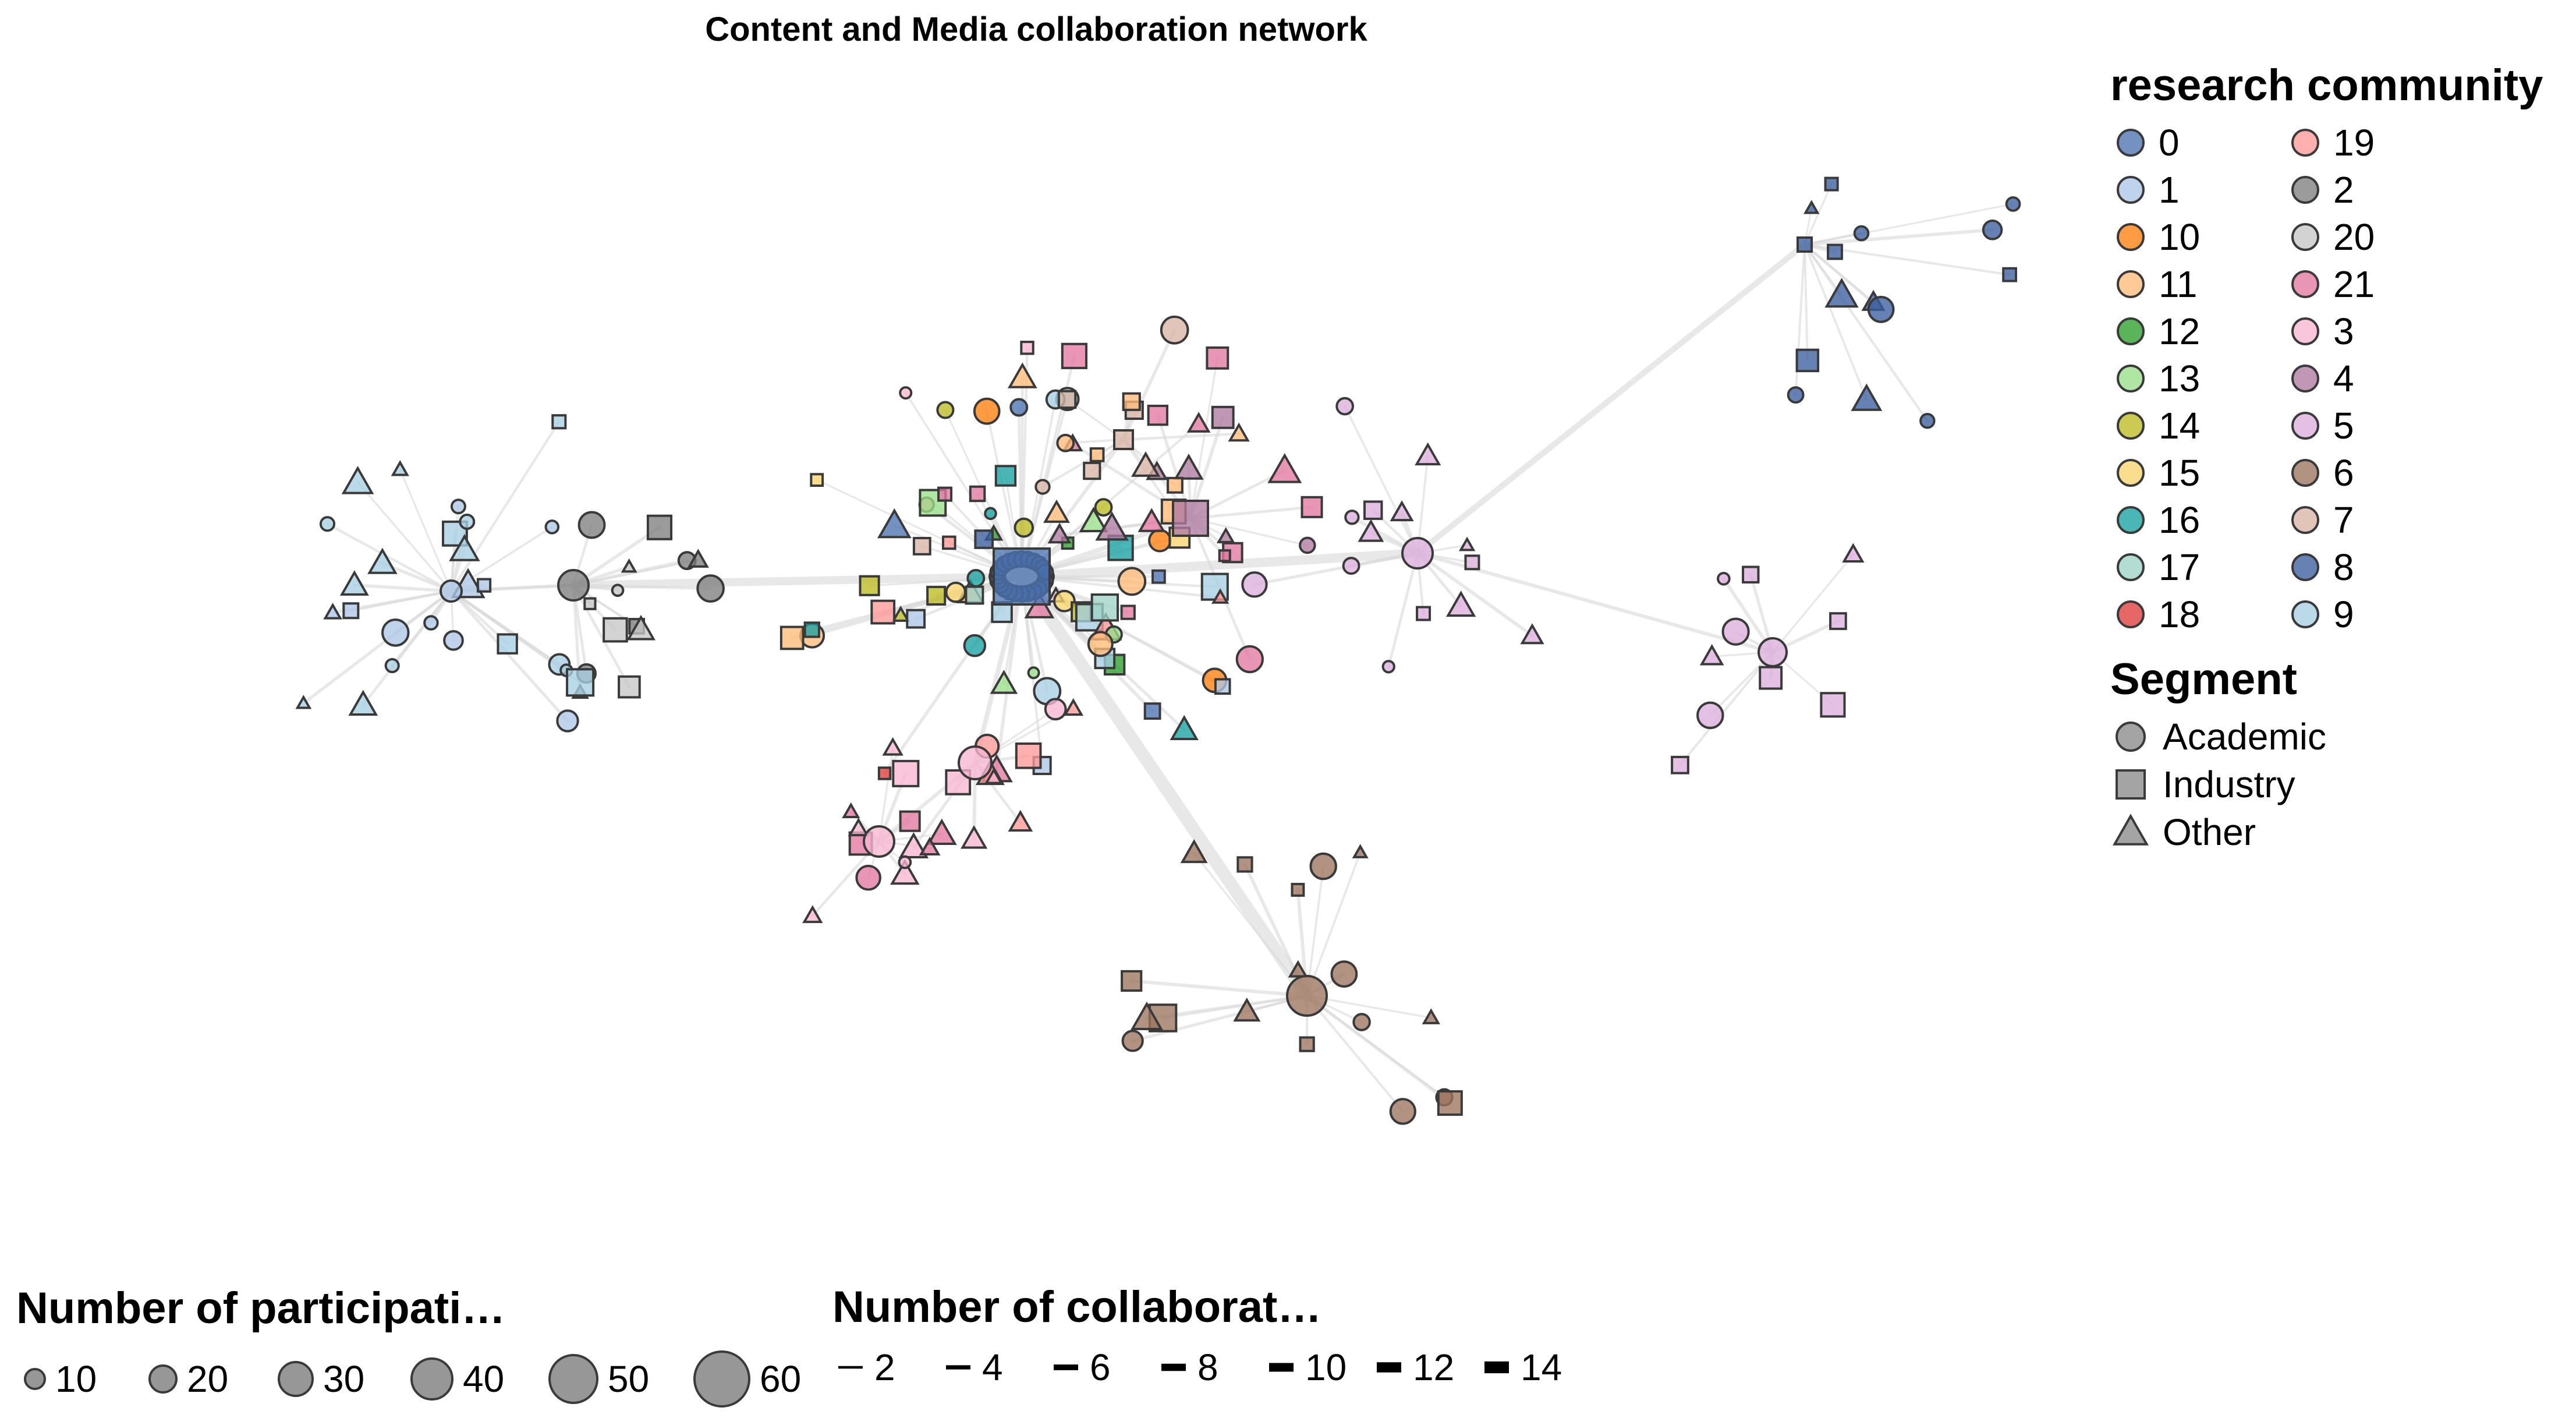 The image size is (2576, 1418). Describe the element at coordinates (207, 1379) in the screenshot. I see `size-label-20: 20` at that location.